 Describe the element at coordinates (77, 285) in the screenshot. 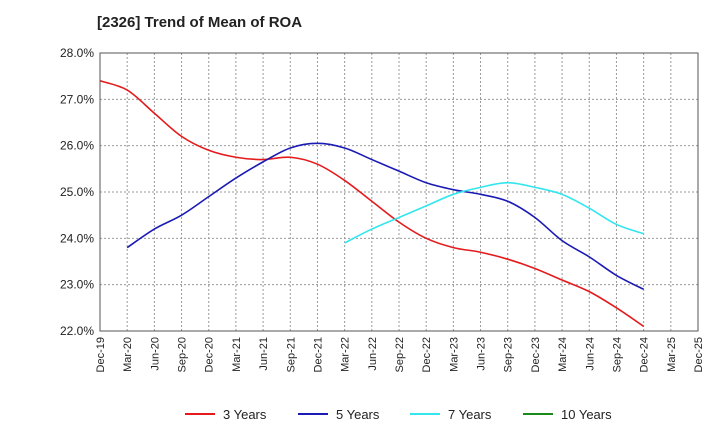

I see `y-tick-label: 23.0%` at that location.